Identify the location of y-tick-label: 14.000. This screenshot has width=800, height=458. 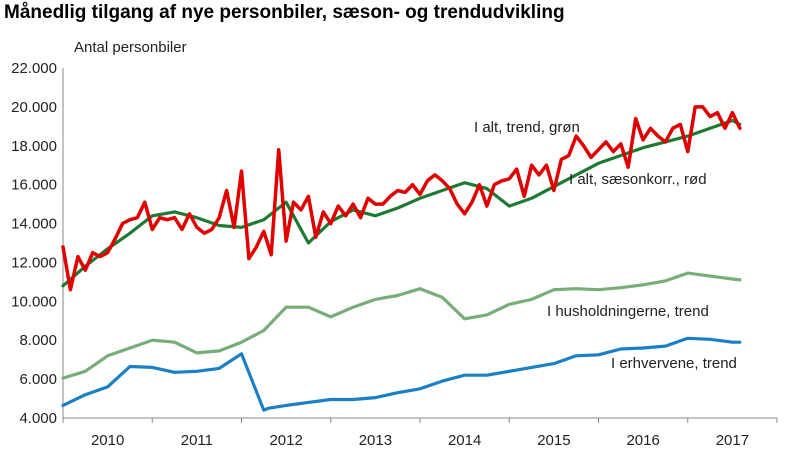
(34, 224).